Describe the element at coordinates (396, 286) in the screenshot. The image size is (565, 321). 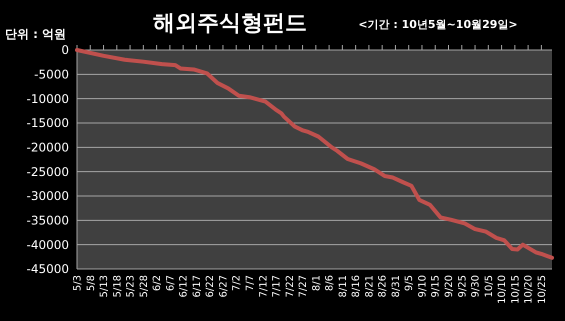
I see `x-tick-label: 8/31` at that location.